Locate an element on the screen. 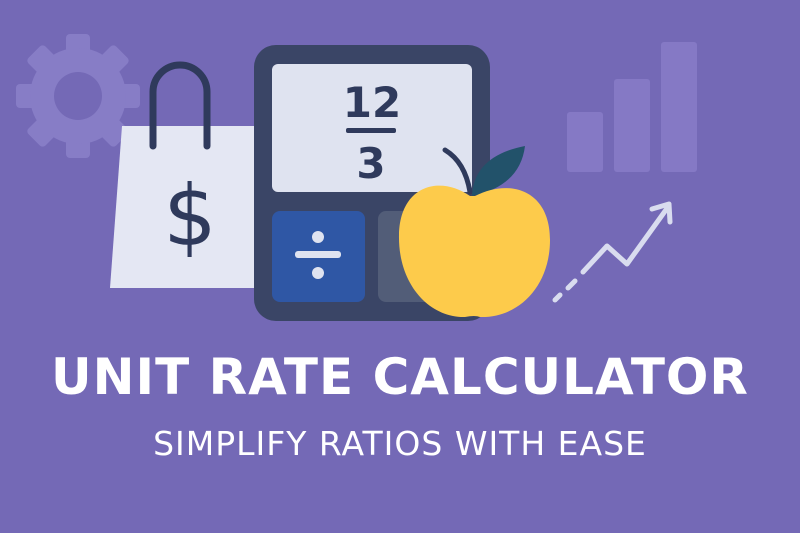 The width and height of the screenshot is (800, 533). apple-icon is located at coordinates (474, 232).